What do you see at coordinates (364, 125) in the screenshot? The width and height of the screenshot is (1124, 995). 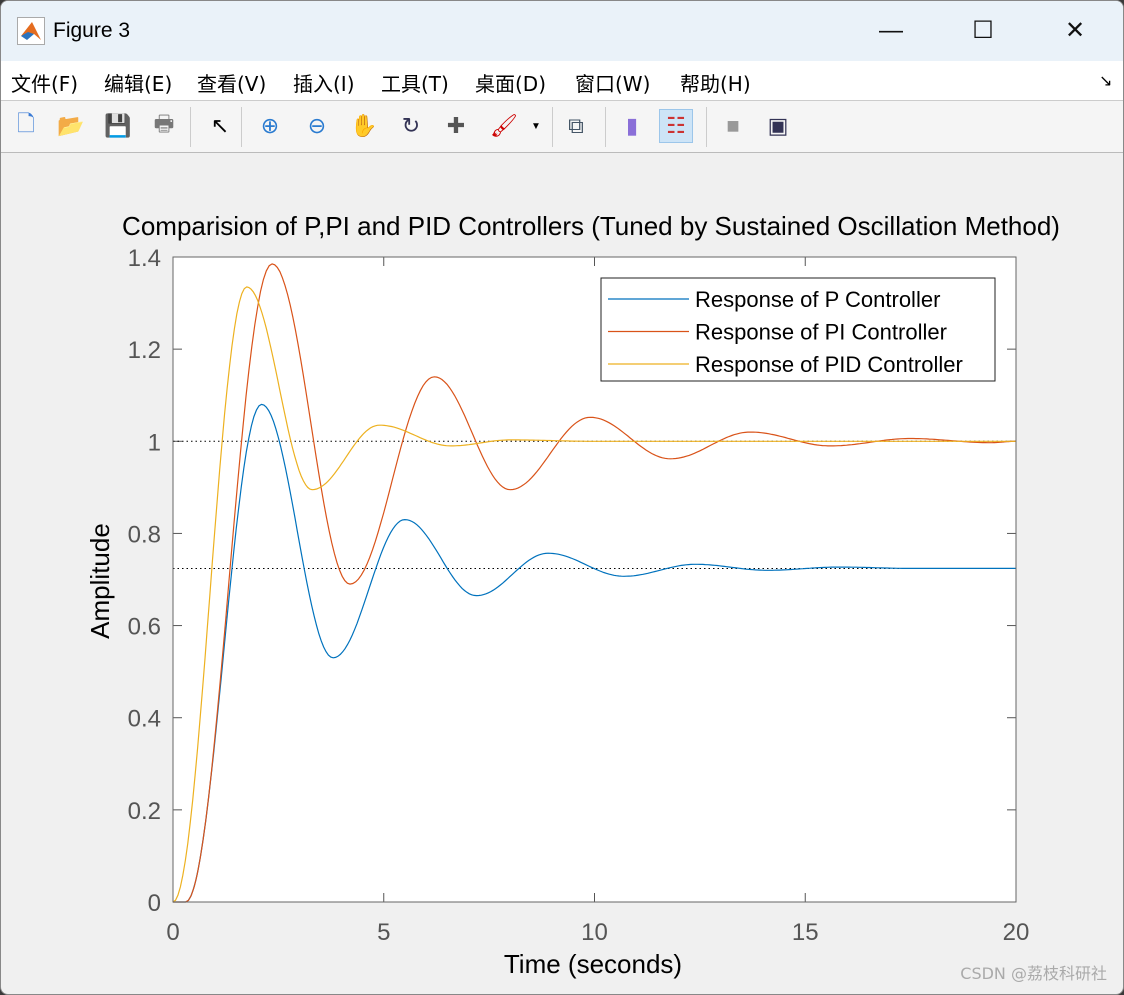 I see `pan-hand-icon: ✋` at bounding box center [364, 125].